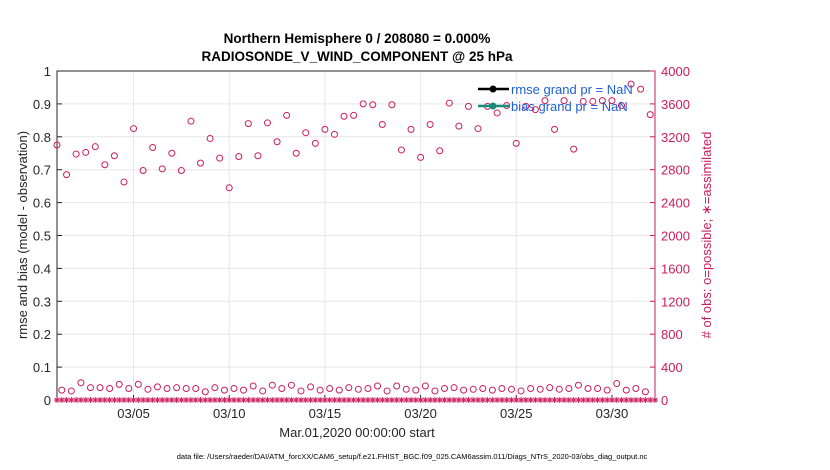  Describe the element at coordinates (42, 367) in the screenshot. I see `y-tick-label-left: 0.1` at that location.